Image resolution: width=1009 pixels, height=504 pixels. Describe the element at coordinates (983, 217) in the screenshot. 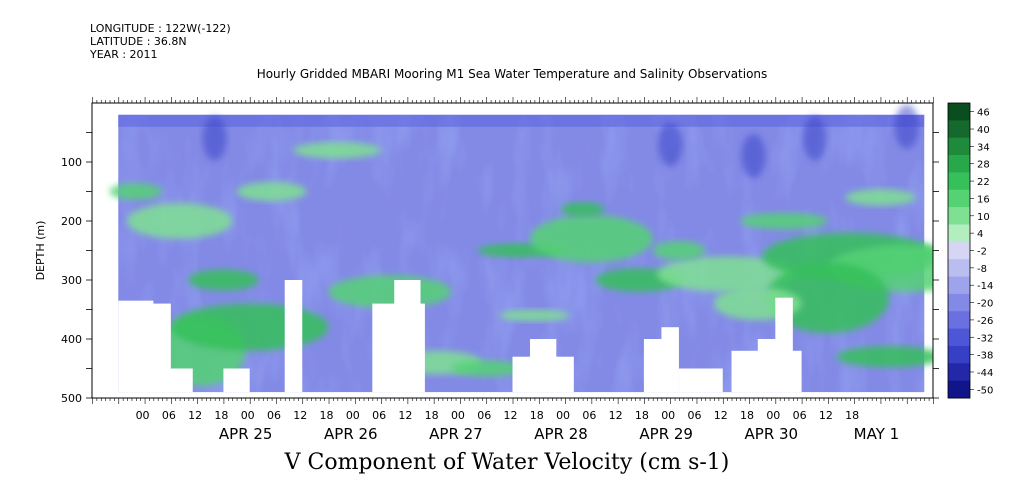

I see `colorbar-label: 10` at that location.